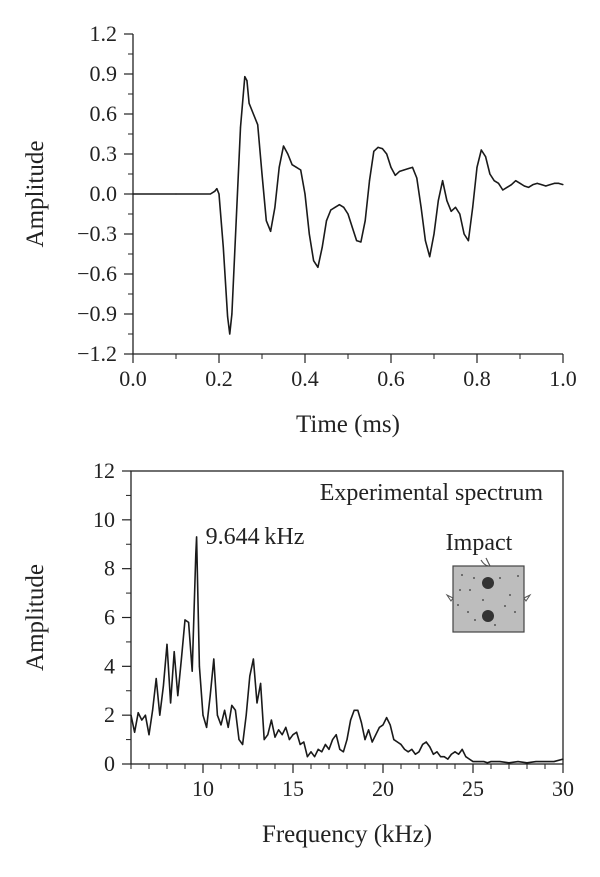  Describe the element at coordinates (477, 378) in the screenshot. I see `x-tick-label: 0.8` at that location.